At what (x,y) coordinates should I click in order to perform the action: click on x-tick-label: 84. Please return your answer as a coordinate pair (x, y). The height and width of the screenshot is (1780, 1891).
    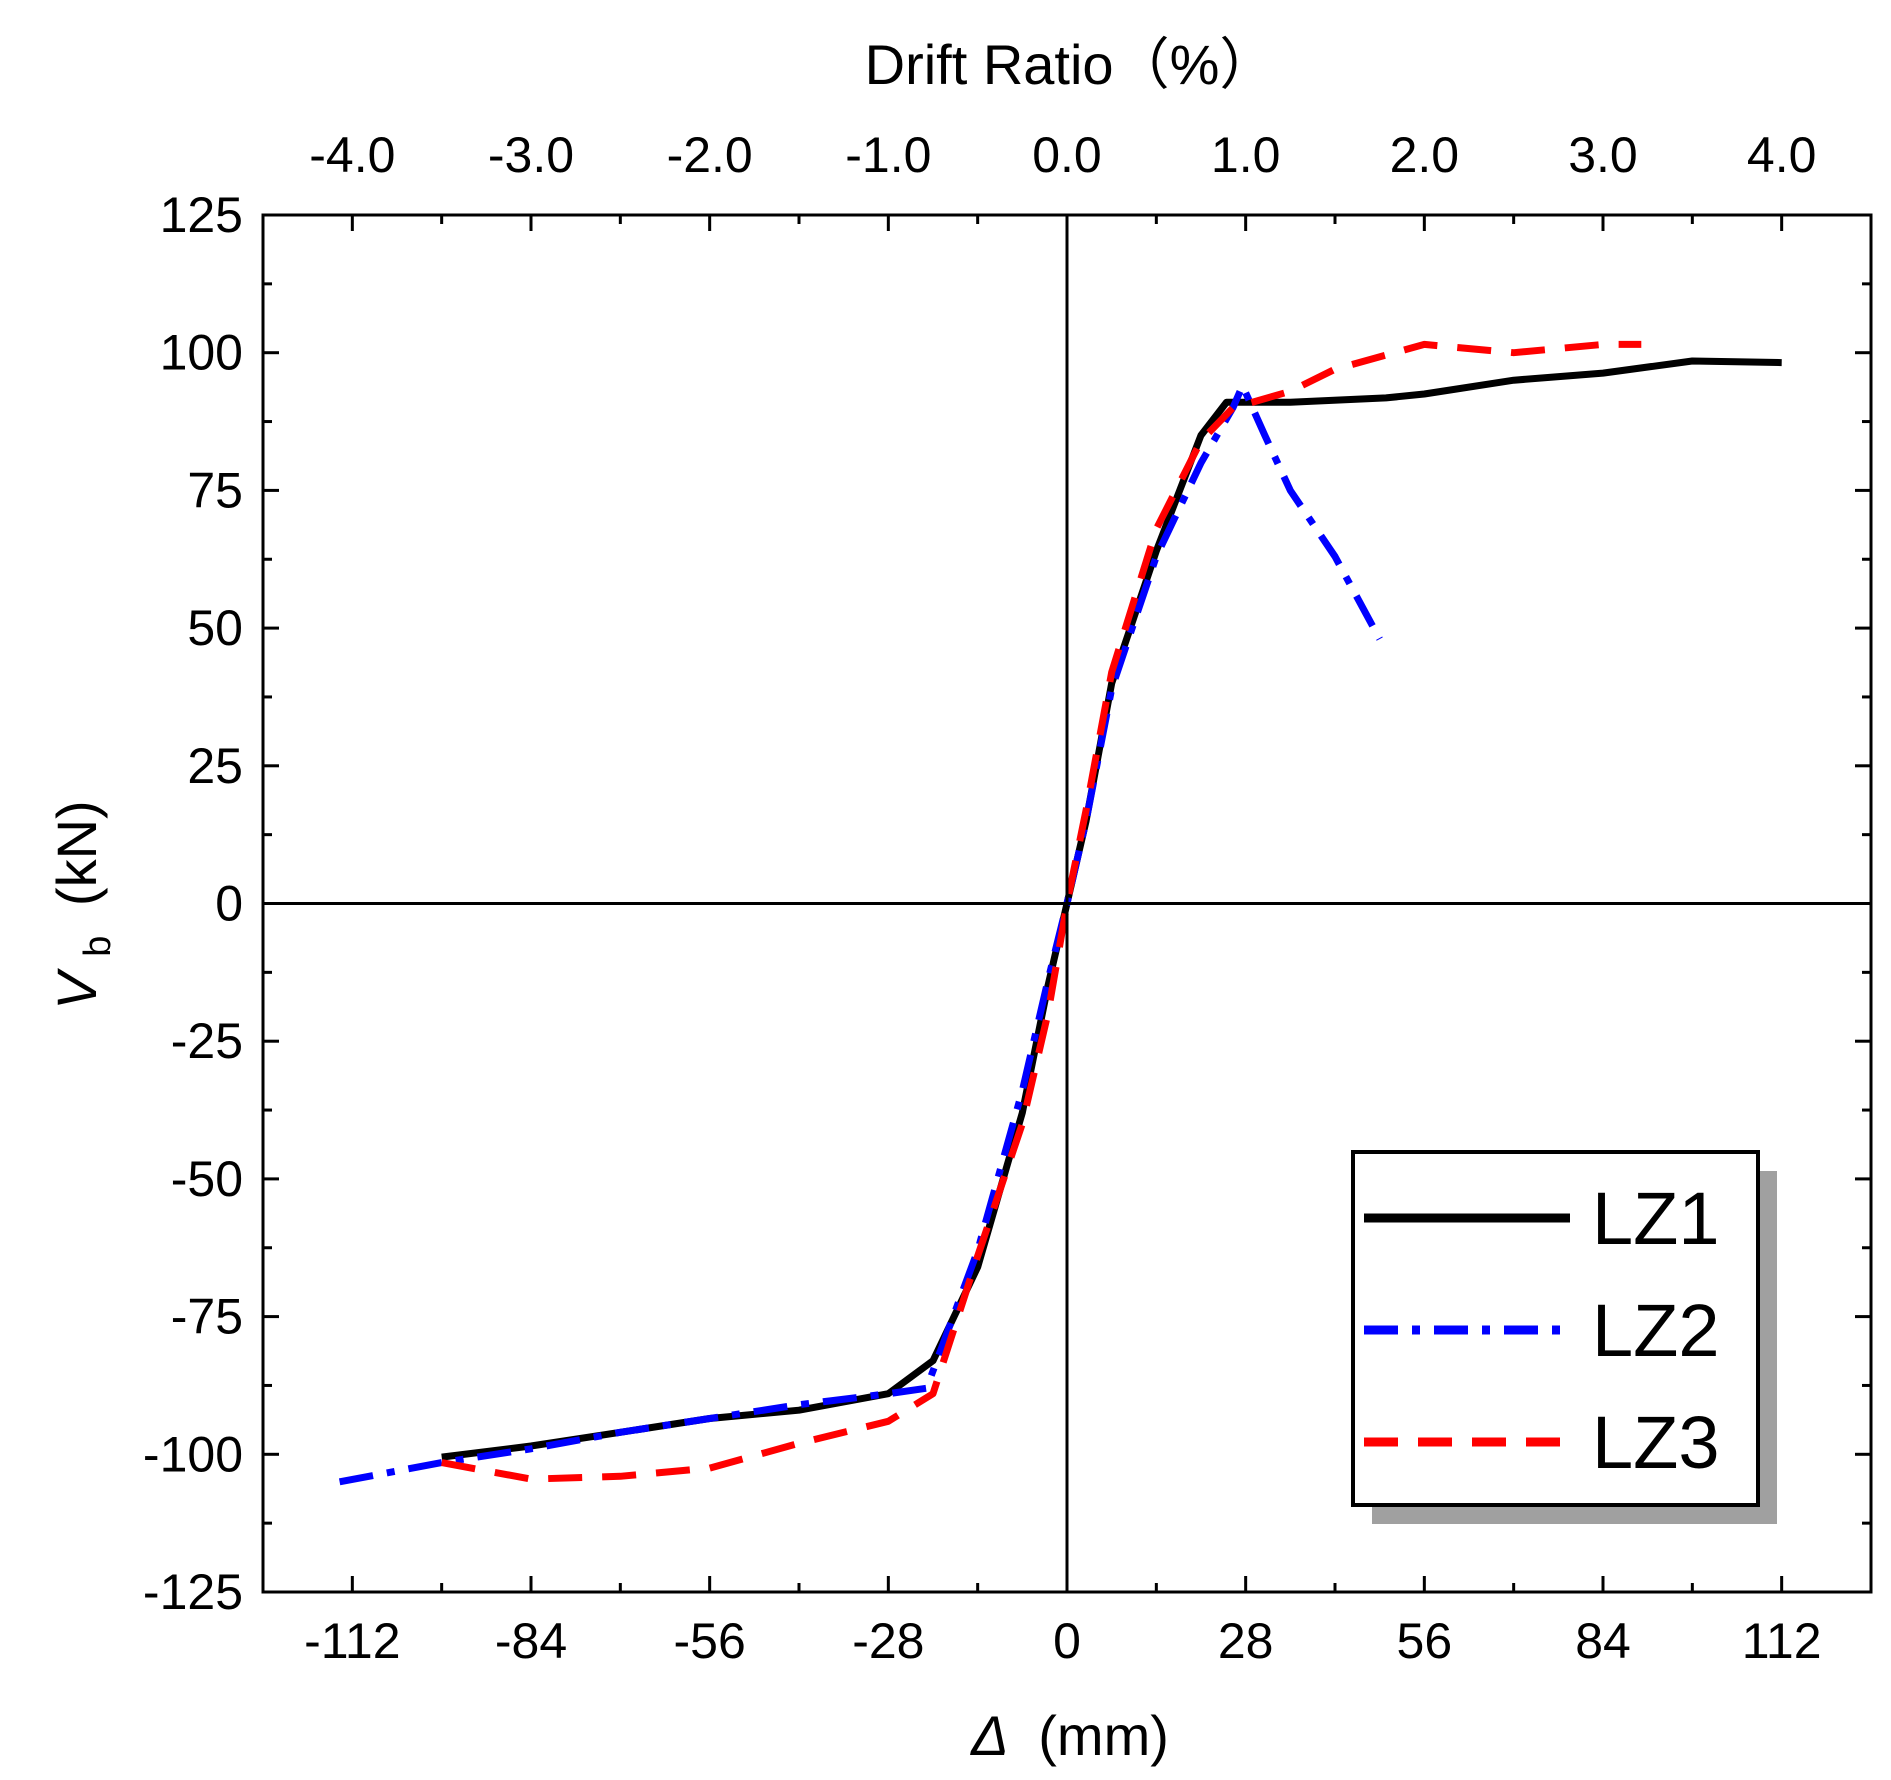
    Looking at the image, I should click on (1603, 1641).